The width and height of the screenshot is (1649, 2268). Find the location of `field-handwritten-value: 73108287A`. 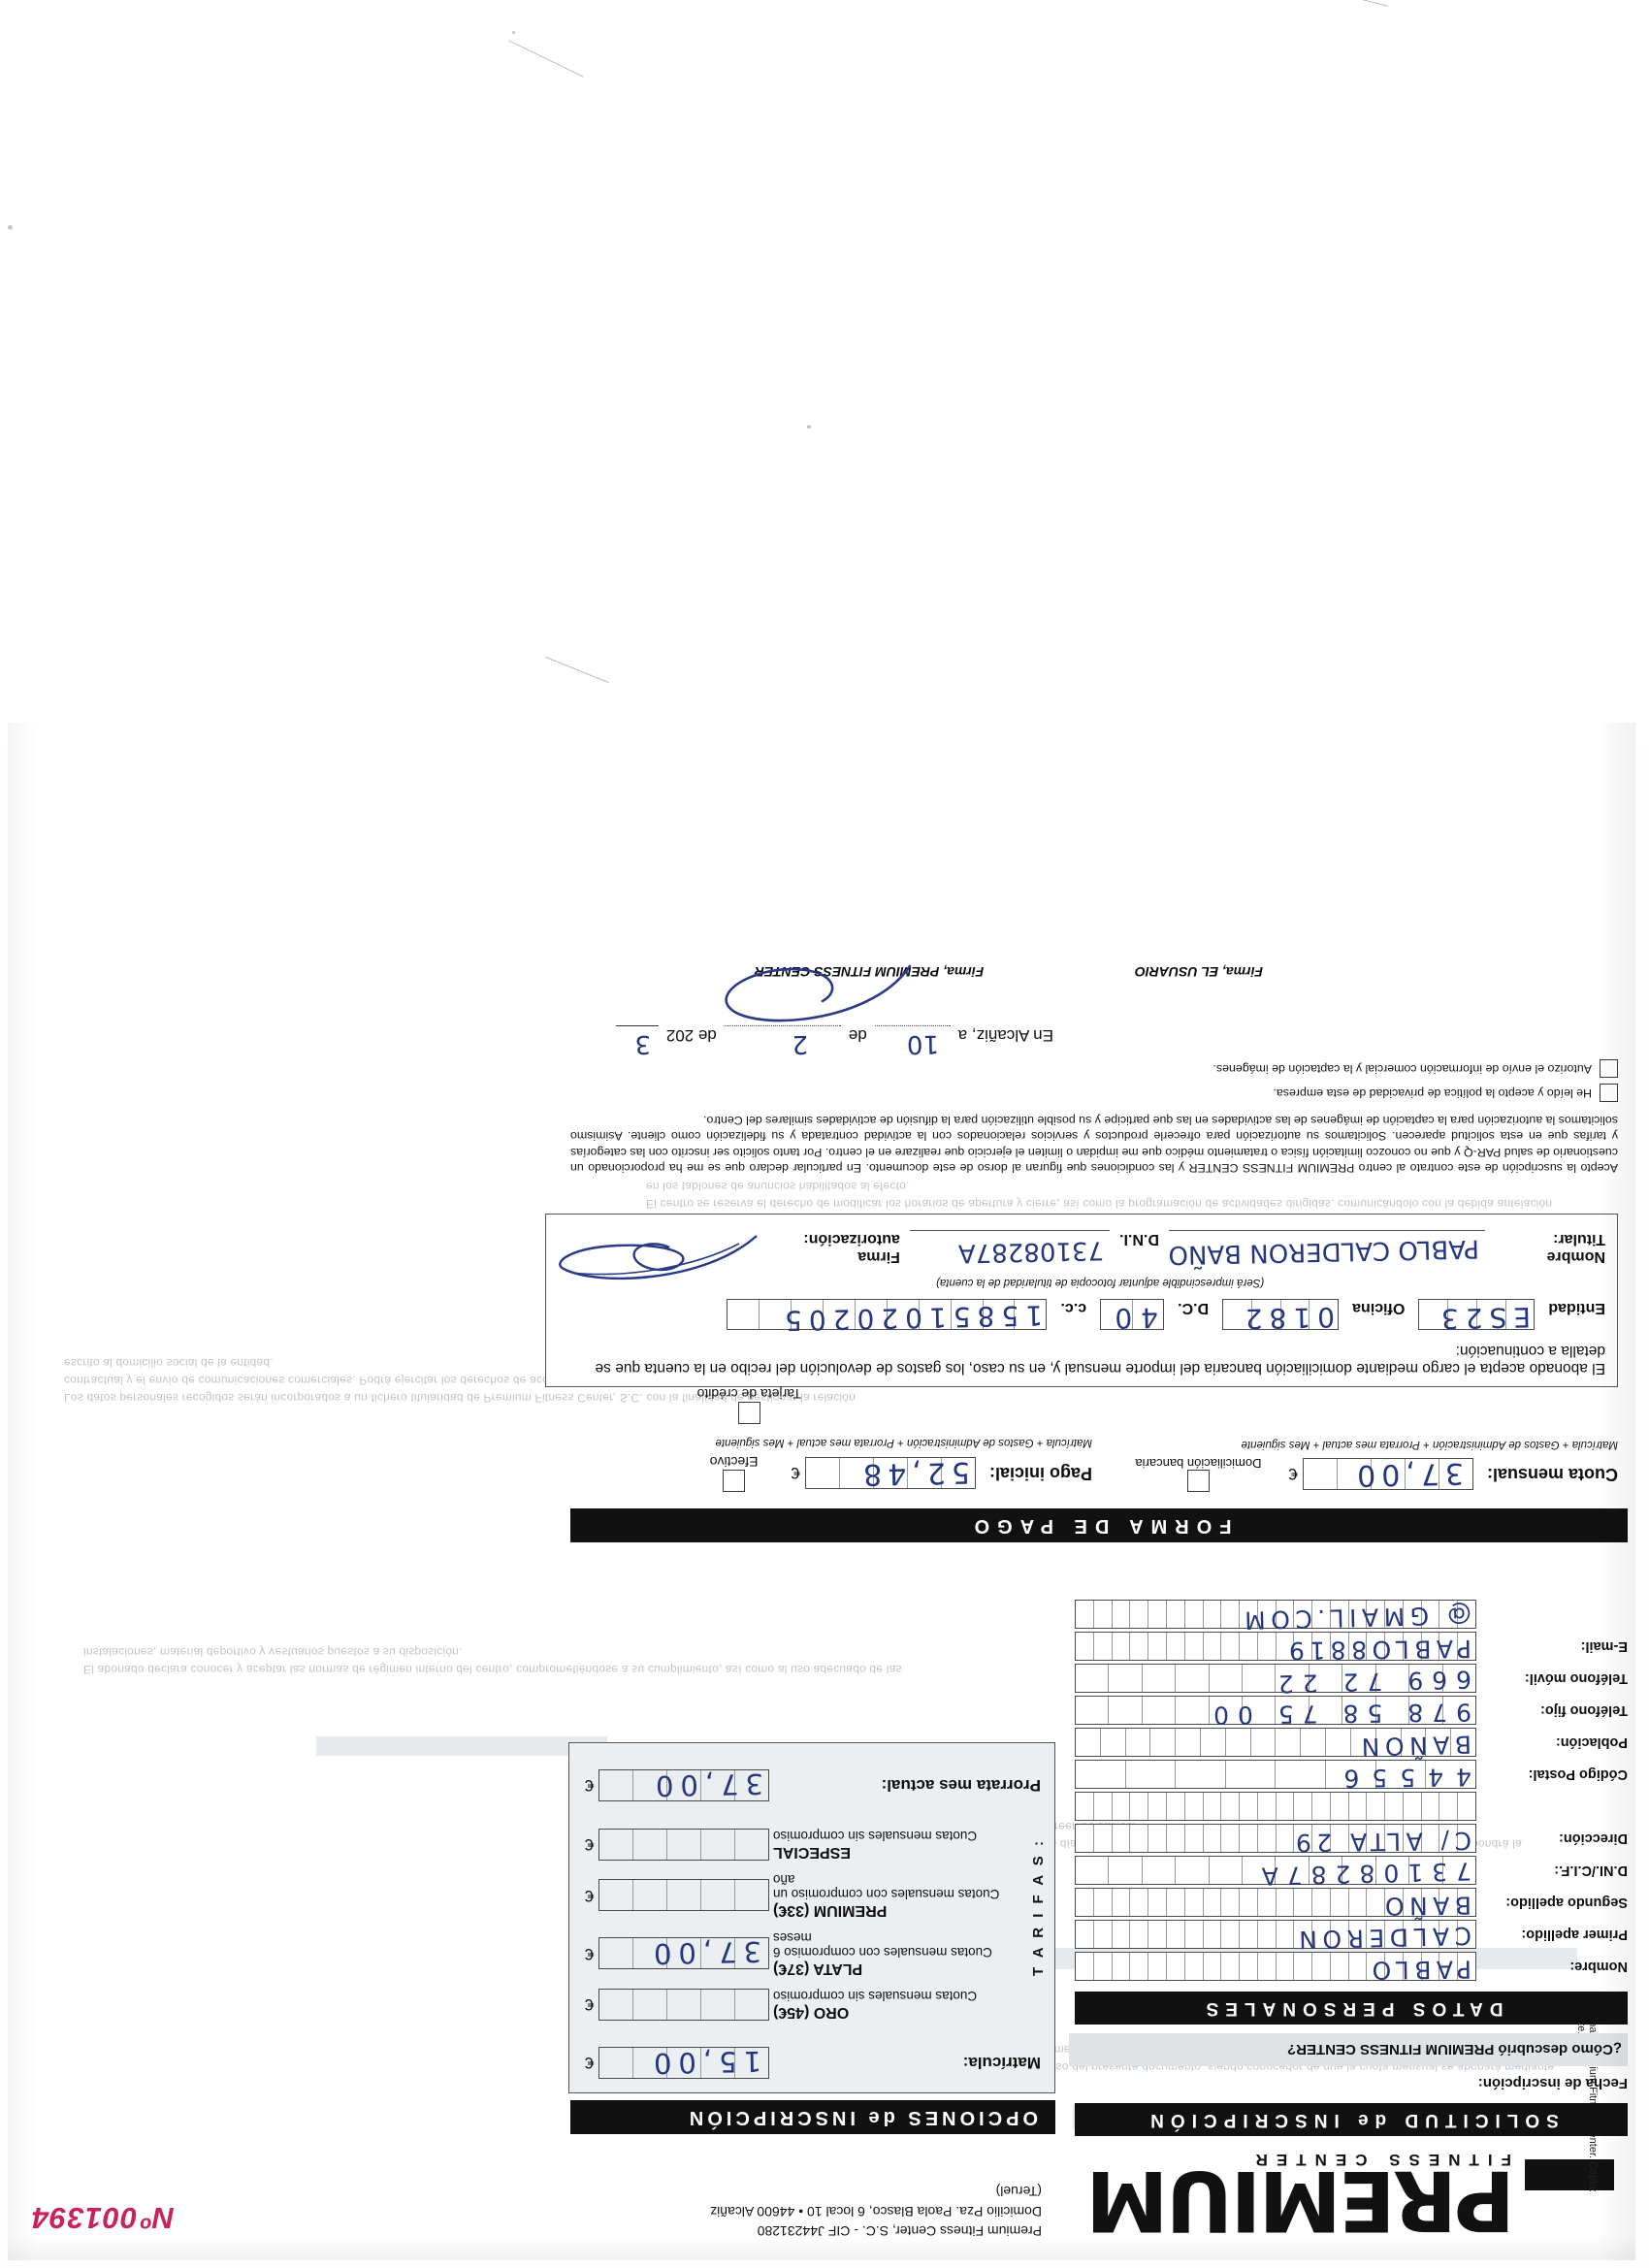

field-handwritten-value: 73108287A is located at coordinates (1362, 1874).